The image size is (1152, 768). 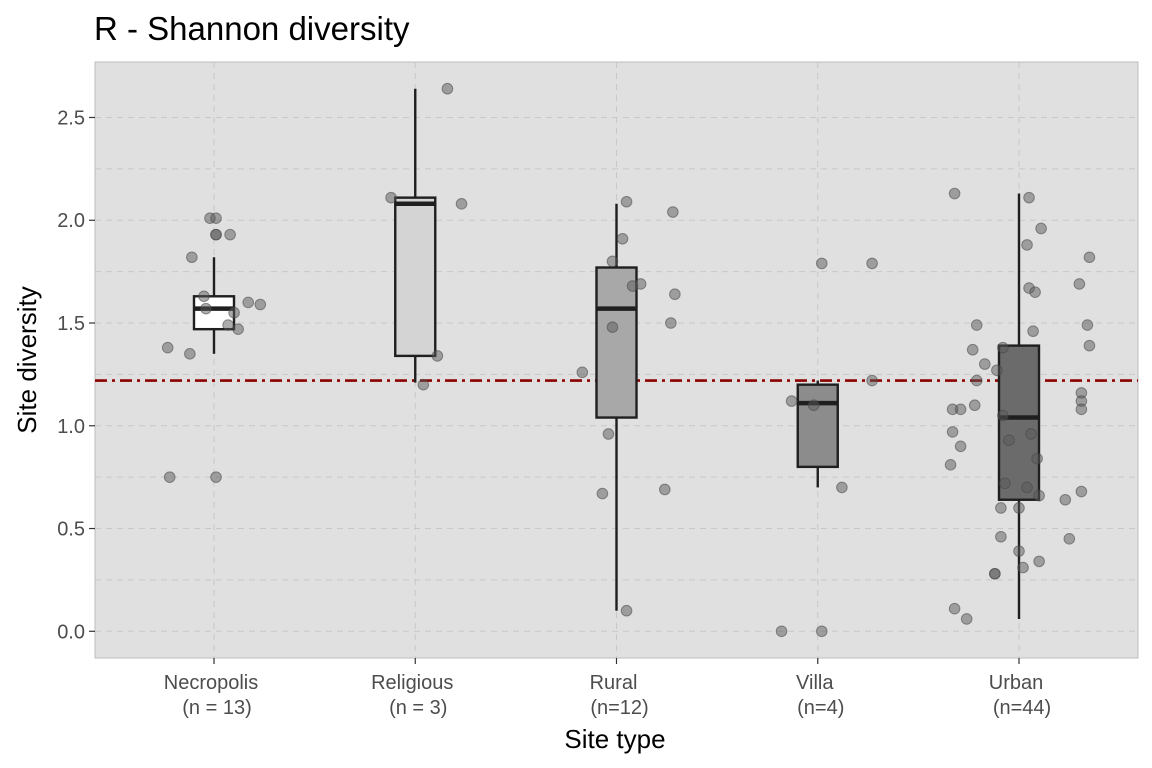 I want to click on box-religious, so click(x=415, y=235).